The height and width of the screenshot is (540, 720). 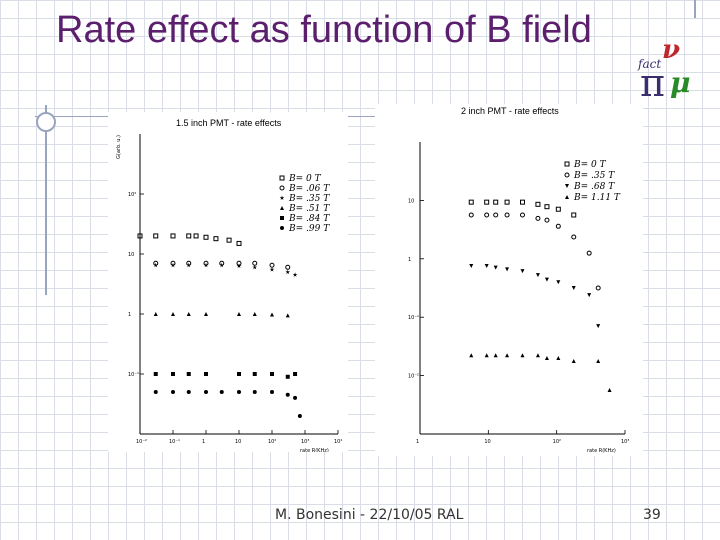 I want to click on page-number: 39, so click(x=652, y=515).